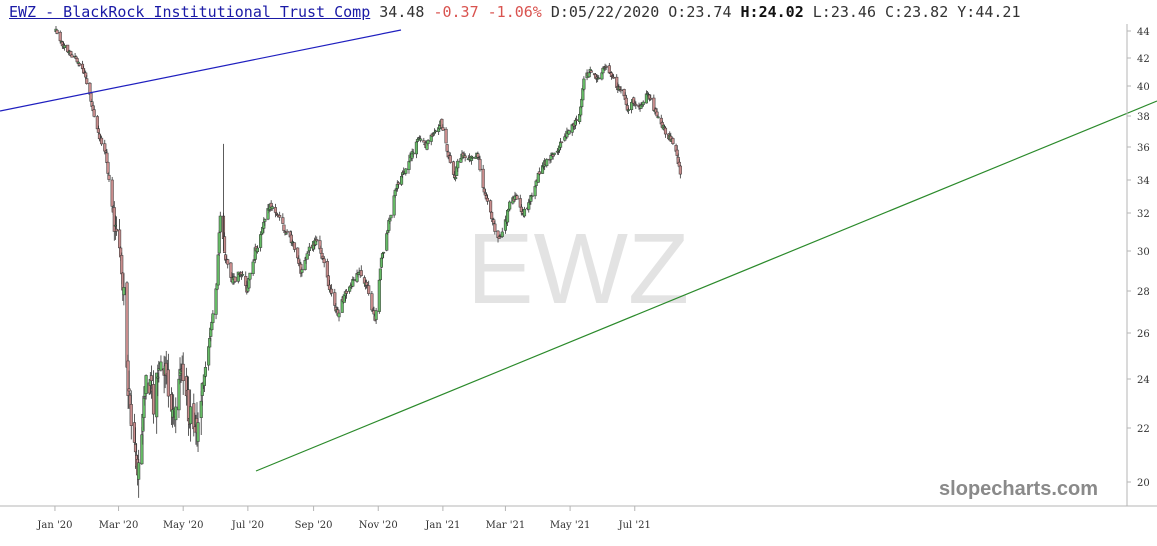 The image size is (1157, 546). What do you see at coordinates (190, 12) in the screenshot?
I see `symbol-title-link: EWZ - BlackRock Institutional Trust Comp` at bounding box center [190, 12].